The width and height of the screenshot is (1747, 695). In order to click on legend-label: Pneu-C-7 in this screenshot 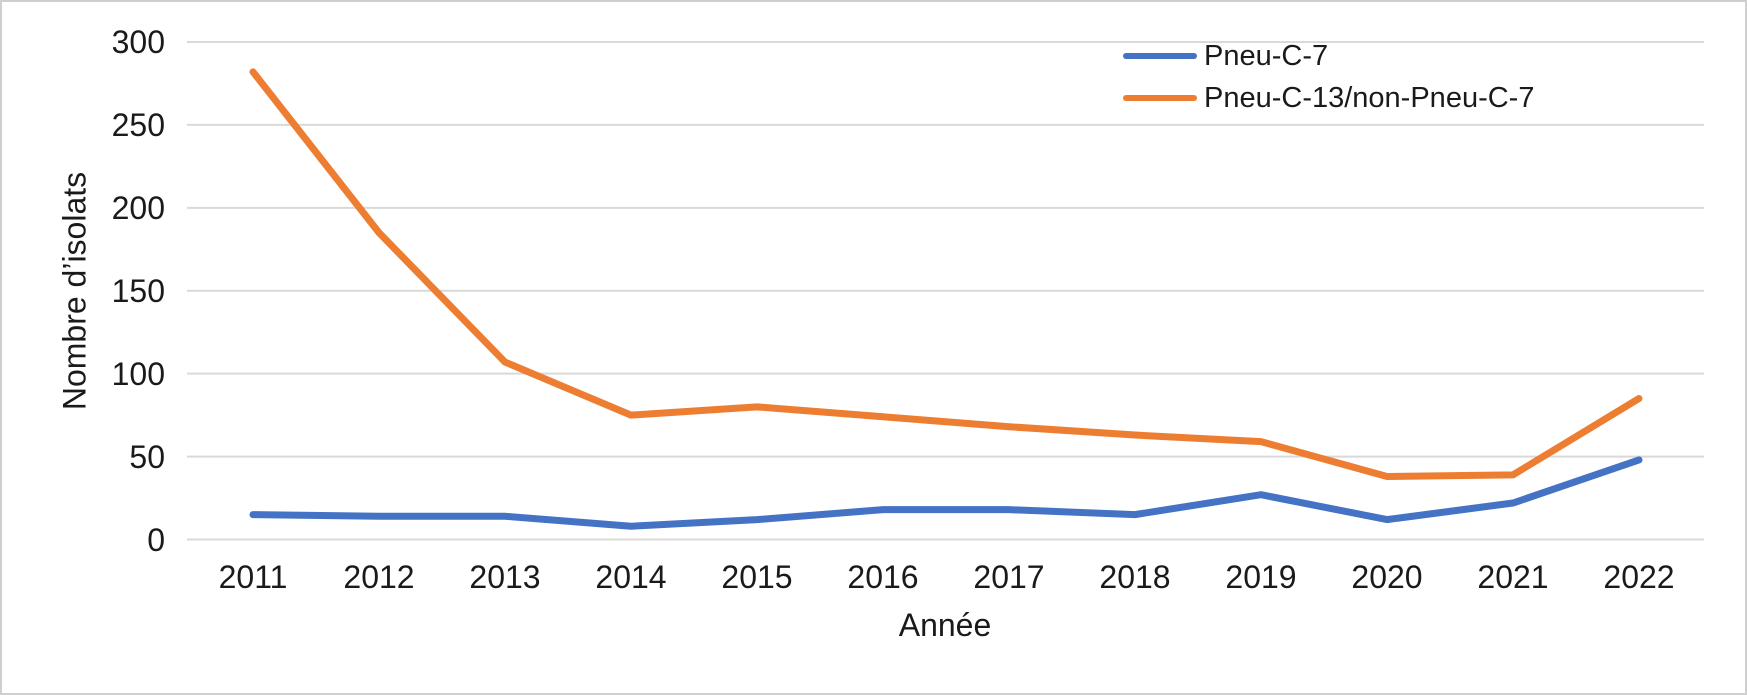, I will do `click(1266, 55)`.